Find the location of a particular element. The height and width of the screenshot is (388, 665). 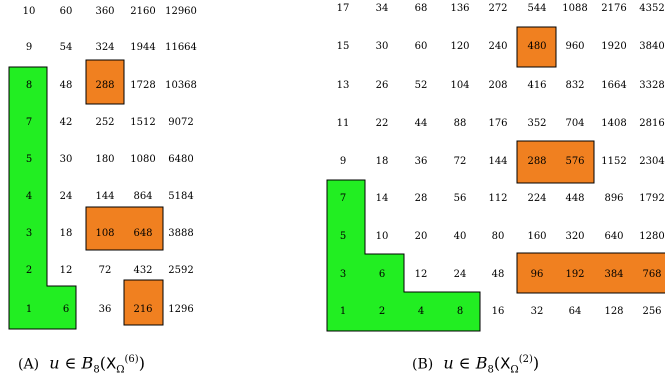

grid-cell: 288 is located at coordinates (537, 161).